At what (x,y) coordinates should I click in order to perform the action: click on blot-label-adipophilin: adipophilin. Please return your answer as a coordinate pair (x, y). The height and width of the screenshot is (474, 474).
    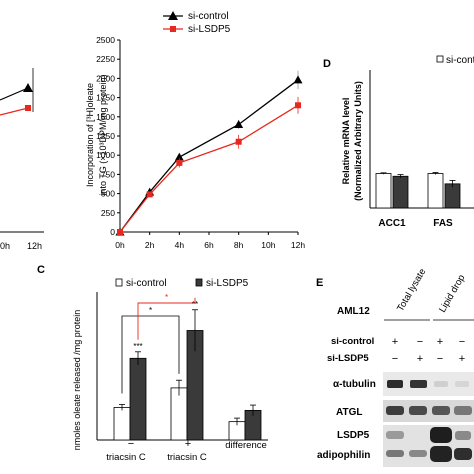
    Looking at the image, I should click on (343, 455).